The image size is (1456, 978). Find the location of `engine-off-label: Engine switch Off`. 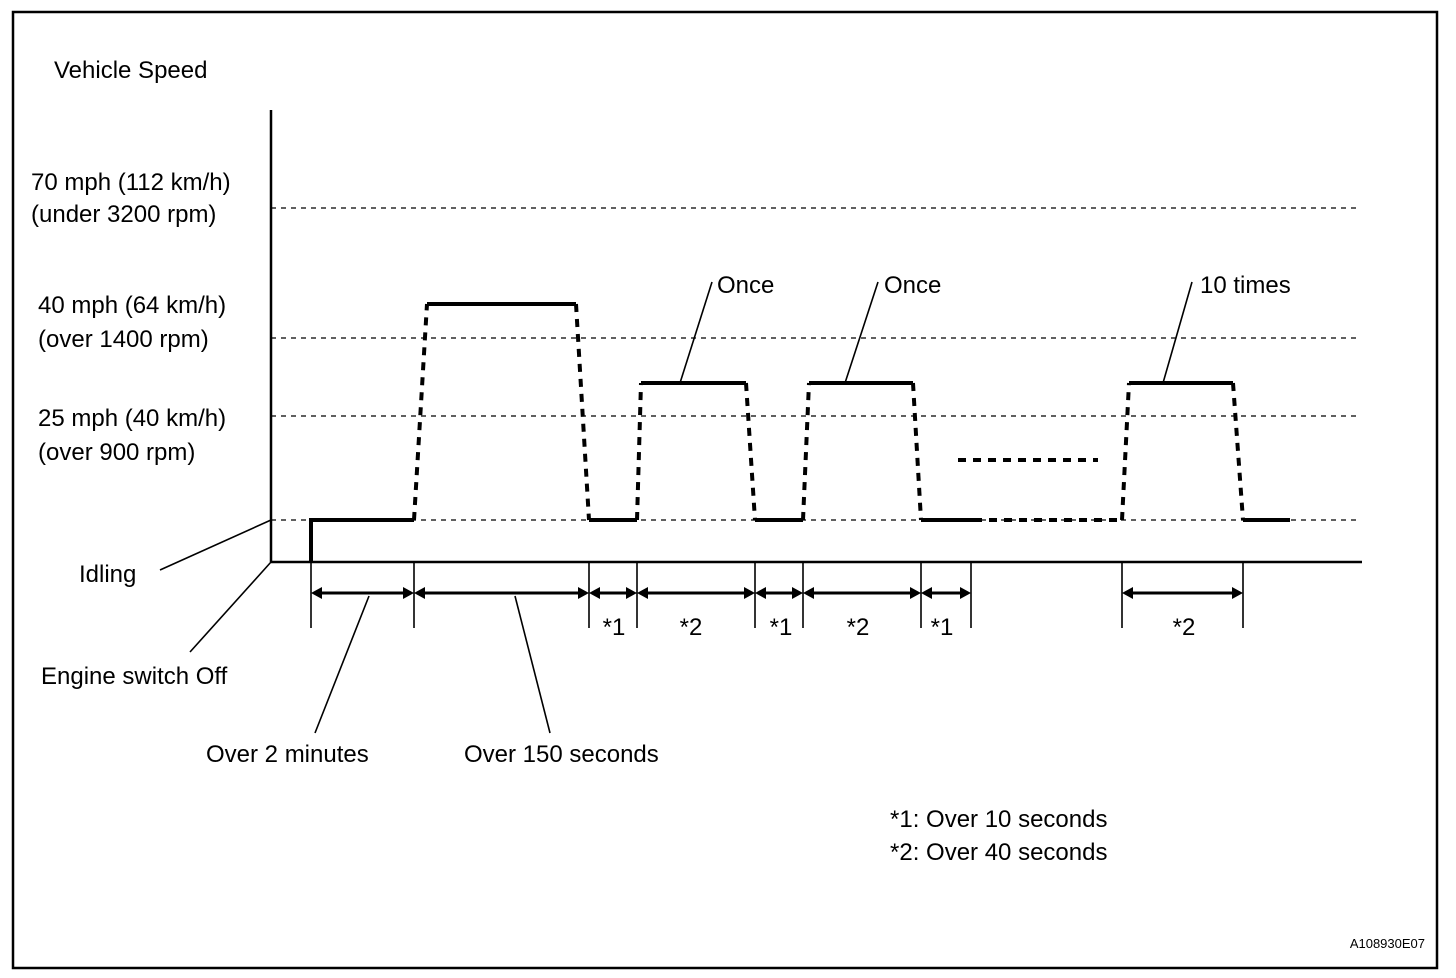

engine-off-label: Engine switch Off is located at coordinates (134, 676).